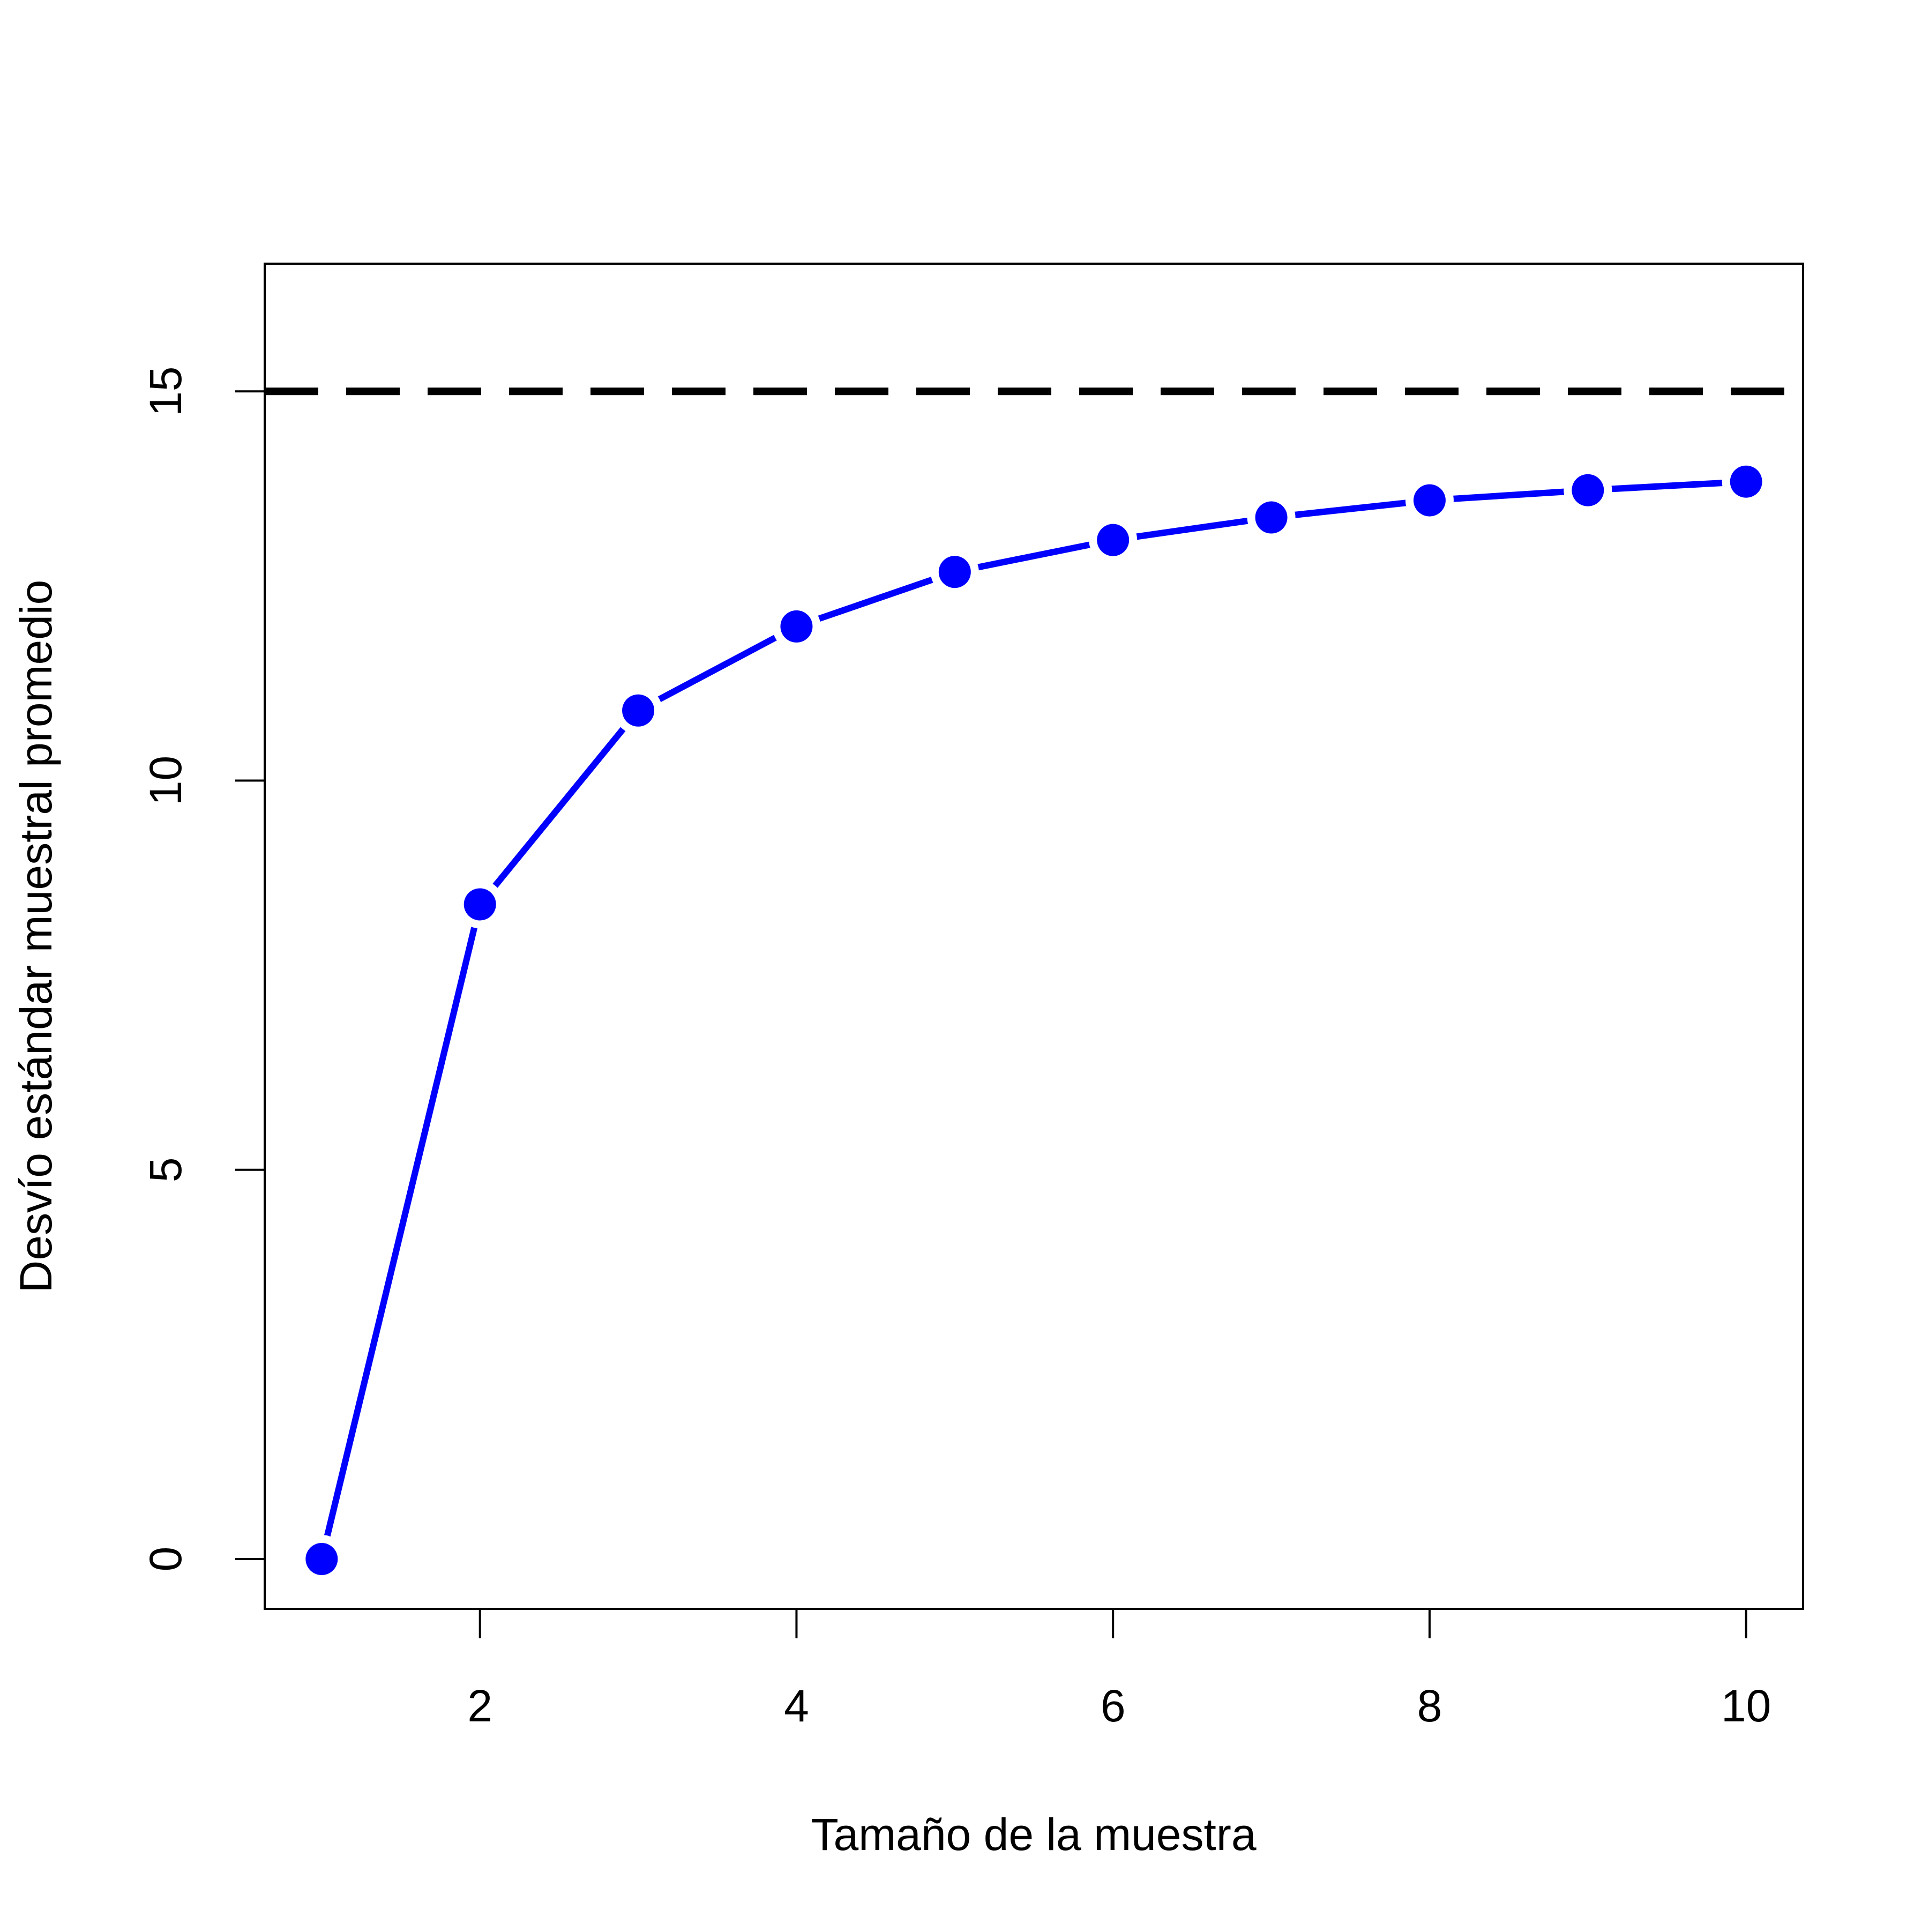  What do you see at coordinates (36, 936) in the screenshot?
I see `y-axis-title: Desvío estándar muestral promedio` at bounding box center [36, 936].